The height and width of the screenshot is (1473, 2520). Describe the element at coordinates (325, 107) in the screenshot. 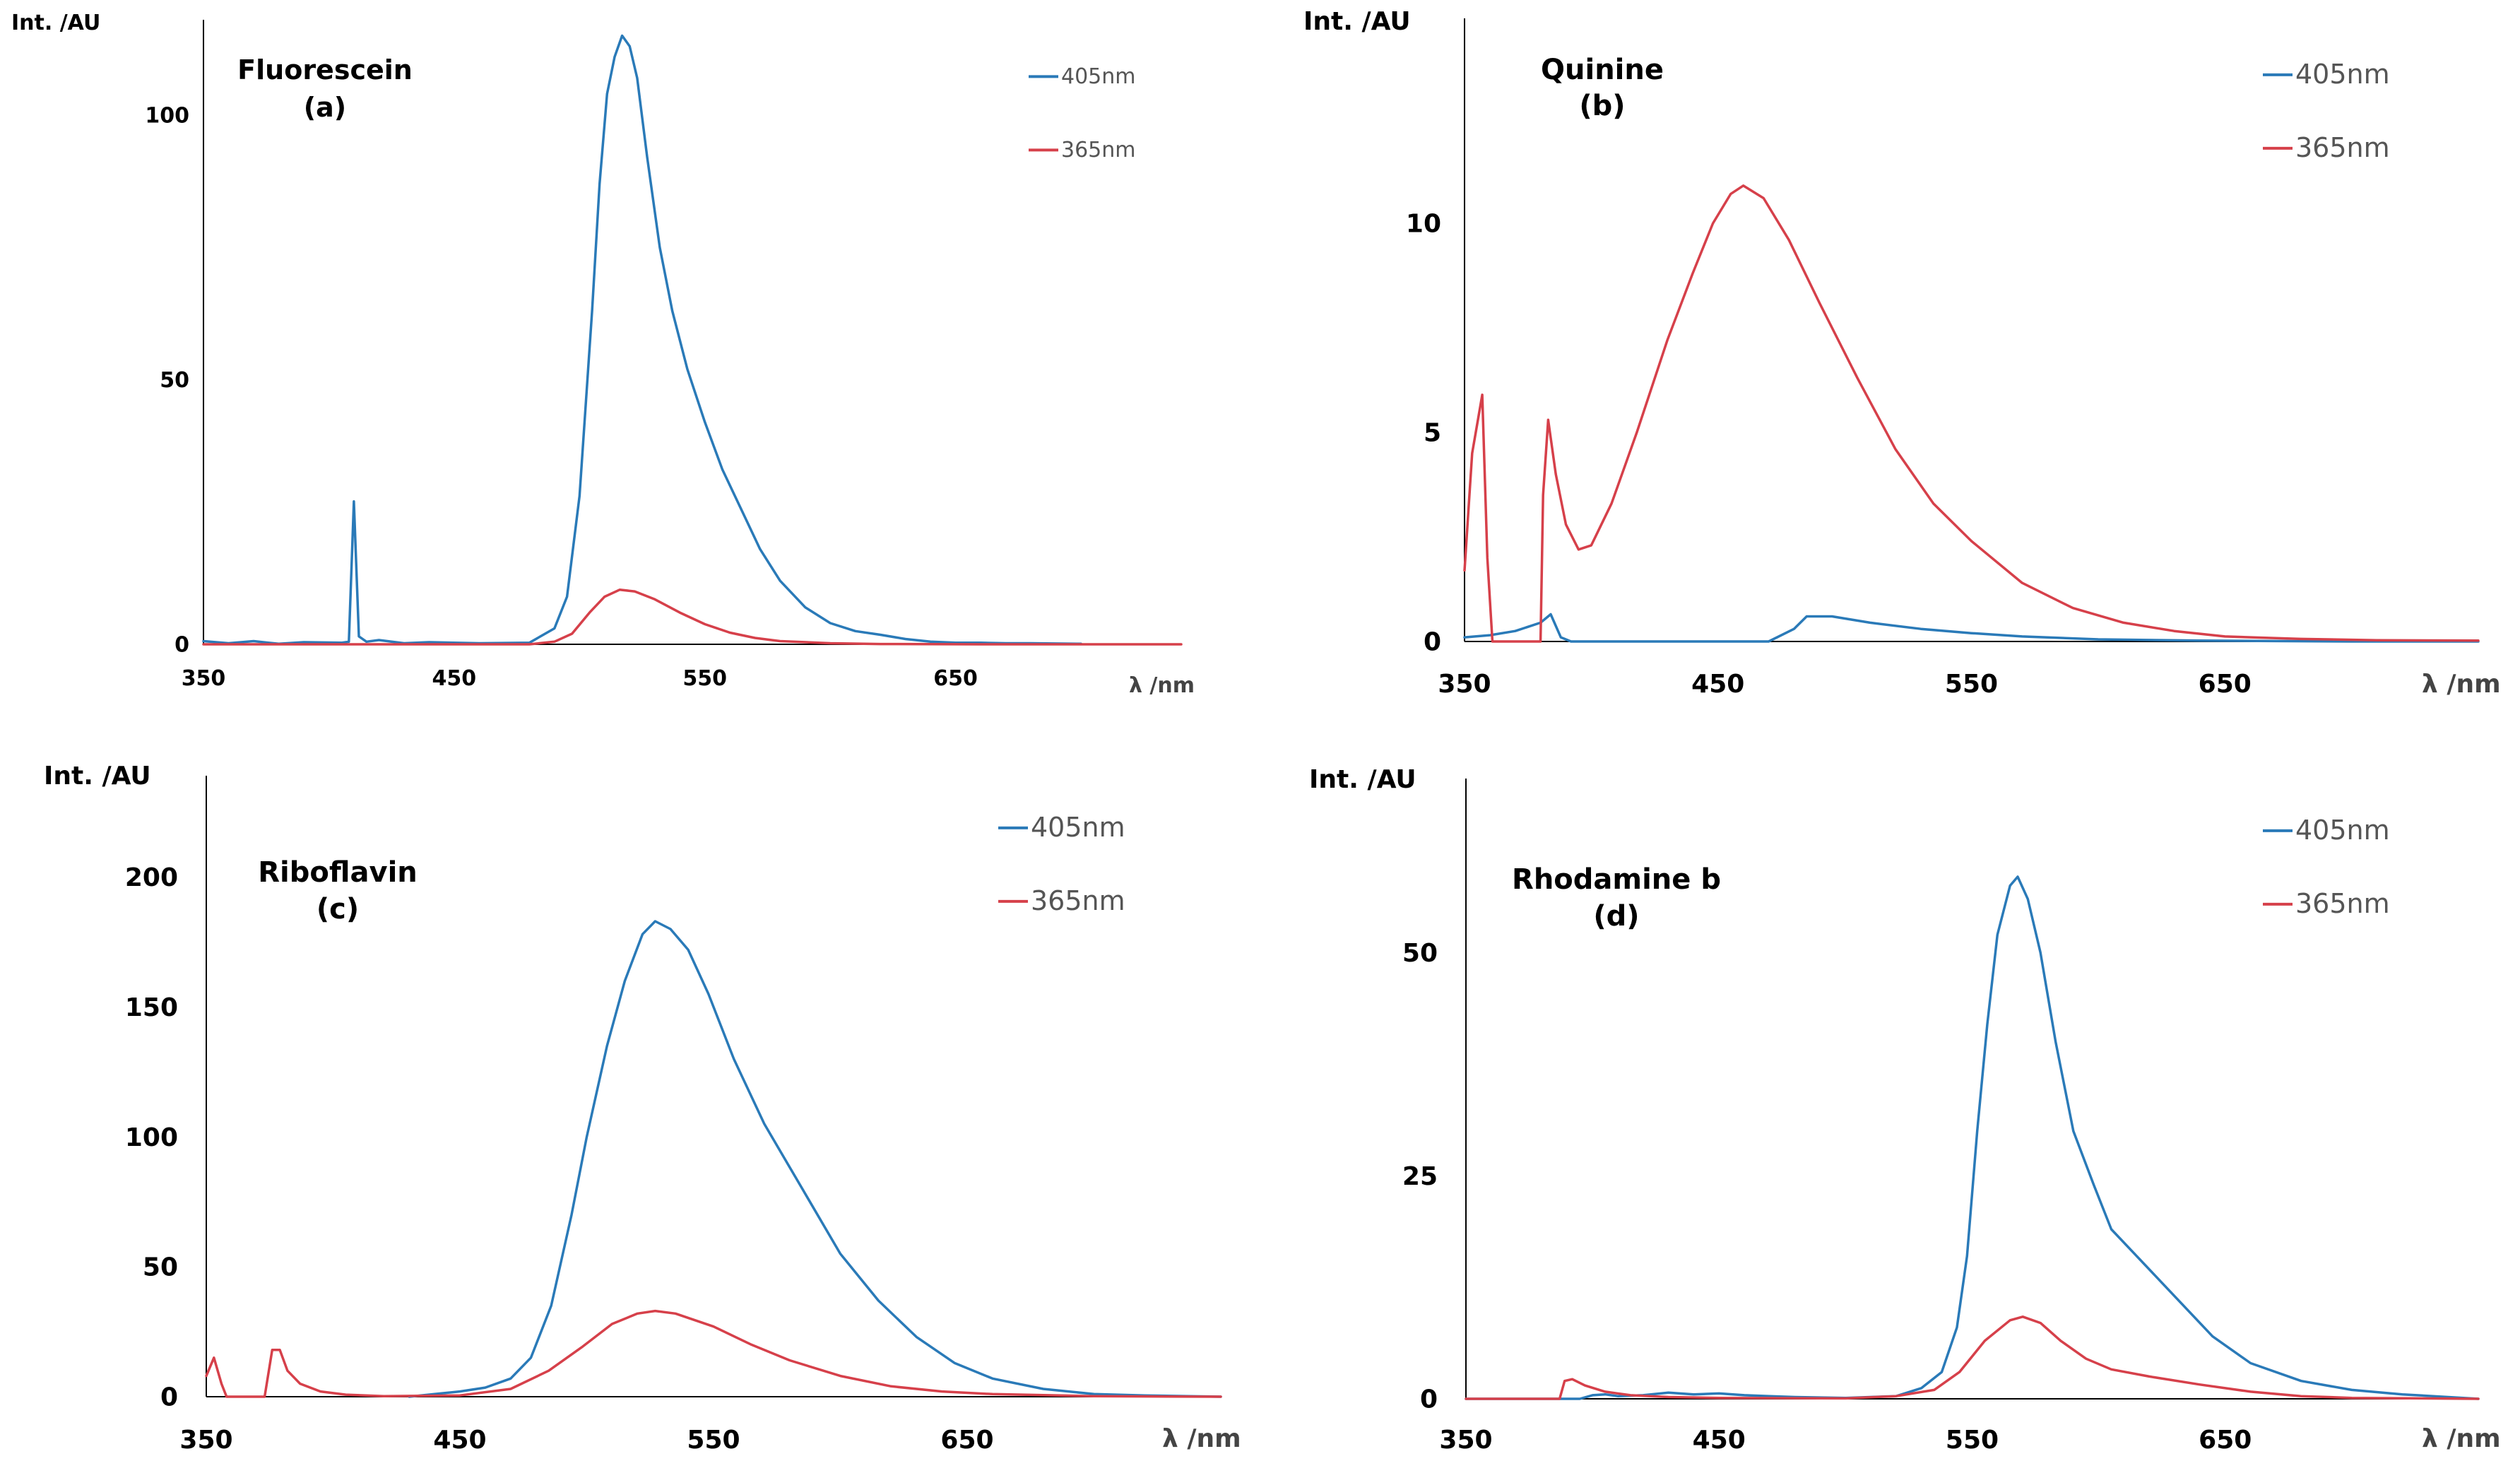

I see `panel-label: (a)` at that location.